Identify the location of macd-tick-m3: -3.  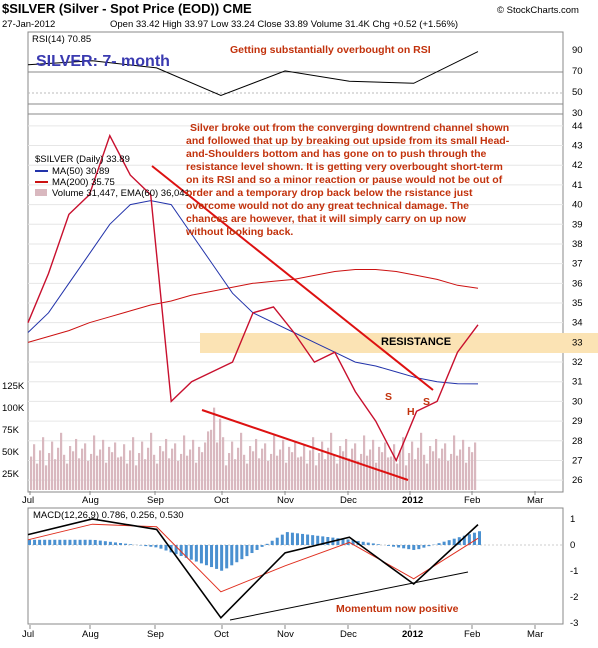
(574, 623).